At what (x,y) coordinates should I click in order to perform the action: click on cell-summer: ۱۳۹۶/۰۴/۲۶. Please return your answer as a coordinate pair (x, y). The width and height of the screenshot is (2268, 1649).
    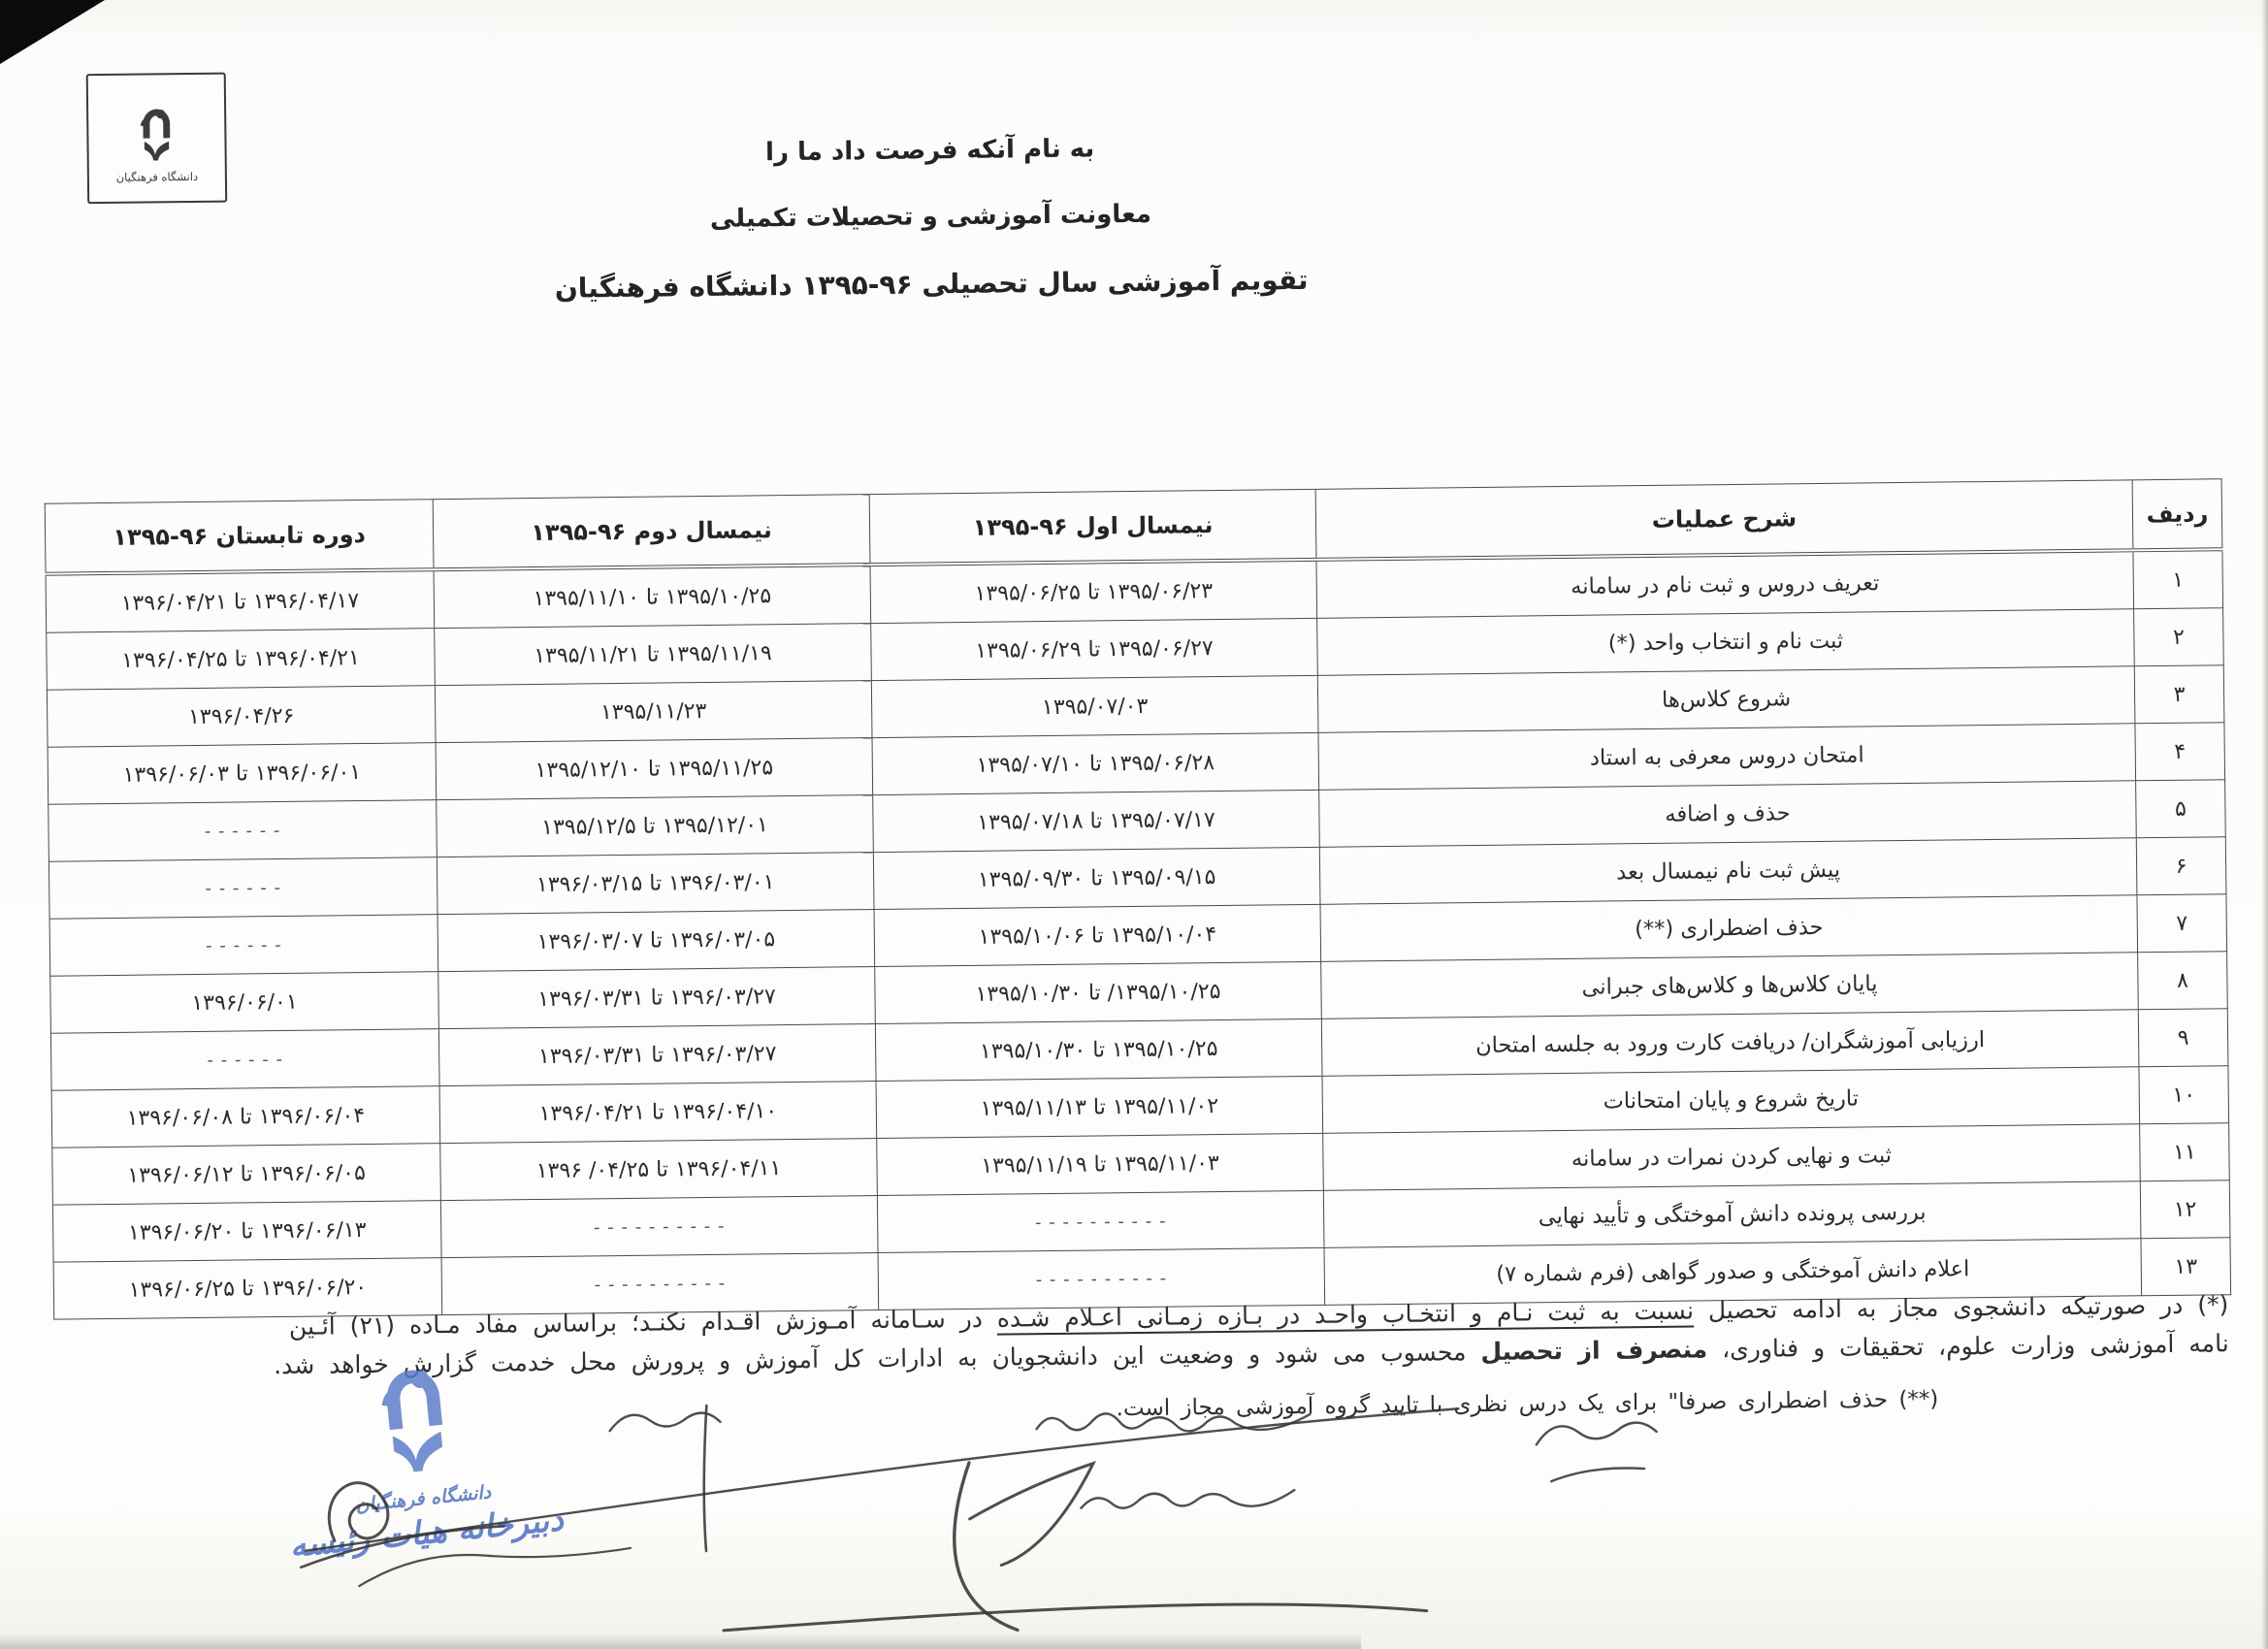
    Looking at the image, I should click on (242, 716).